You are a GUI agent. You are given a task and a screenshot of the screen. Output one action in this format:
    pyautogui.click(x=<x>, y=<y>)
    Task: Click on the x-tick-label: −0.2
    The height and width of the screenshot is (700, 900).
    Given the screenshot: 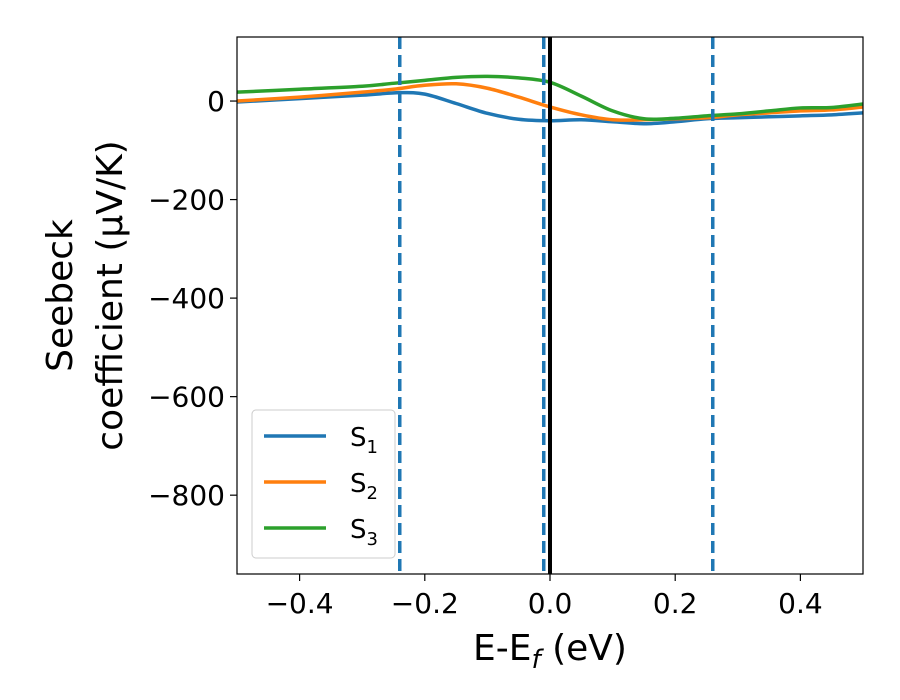 What is the action you would take?
    pyautogui.click(x=425, y=603)
    